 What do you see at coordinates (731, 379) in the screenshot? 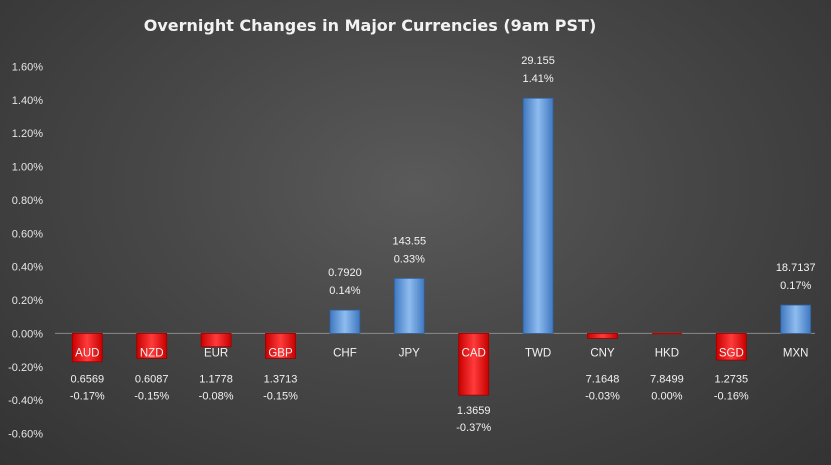
I see `data-label-rate: 1.2735` at bounding box center [731, 379].